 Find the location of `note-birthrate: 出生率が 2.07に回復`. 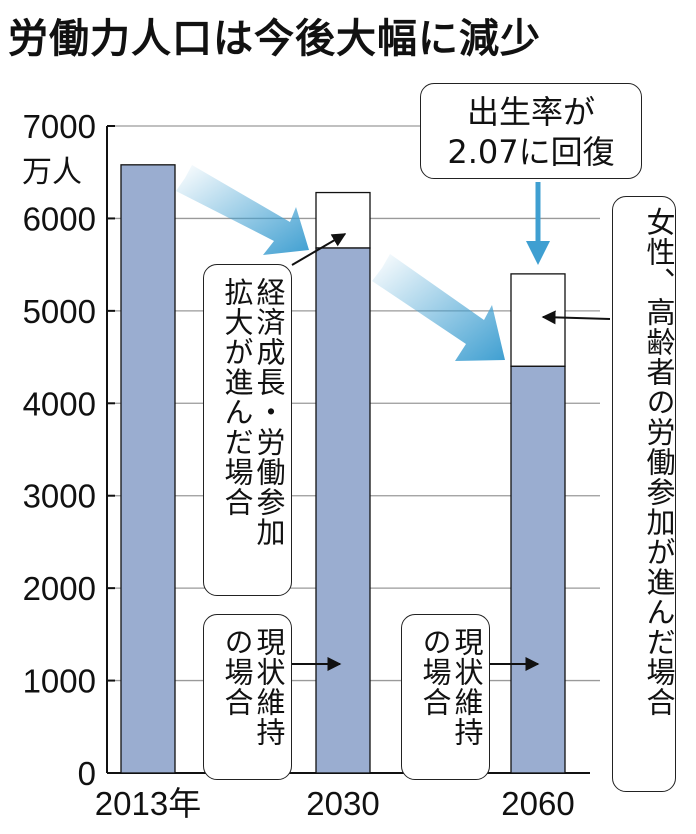

note-birthrate: 出生率が 2.07に回復 is located at coordinates (531, 131).